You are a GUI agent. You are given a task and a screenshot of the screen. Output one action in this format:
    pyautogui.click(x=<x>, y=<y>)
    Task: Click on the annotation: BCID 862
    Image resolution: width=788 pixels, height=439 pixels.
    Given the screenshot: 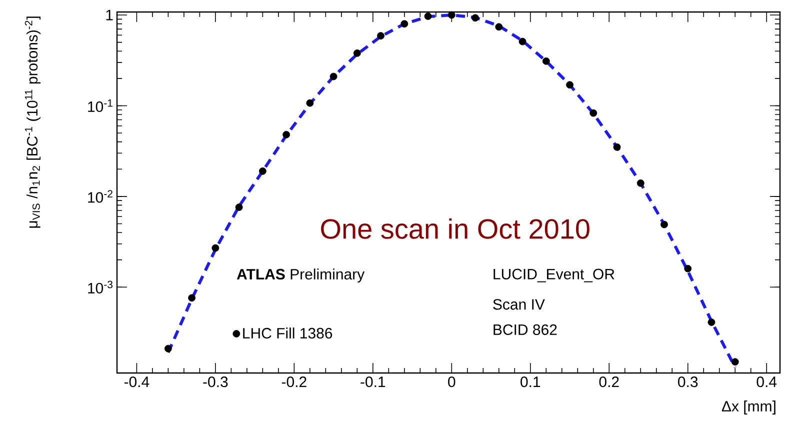 What is the action you would take?
    pyautogui.click(x=525, y=329)
    